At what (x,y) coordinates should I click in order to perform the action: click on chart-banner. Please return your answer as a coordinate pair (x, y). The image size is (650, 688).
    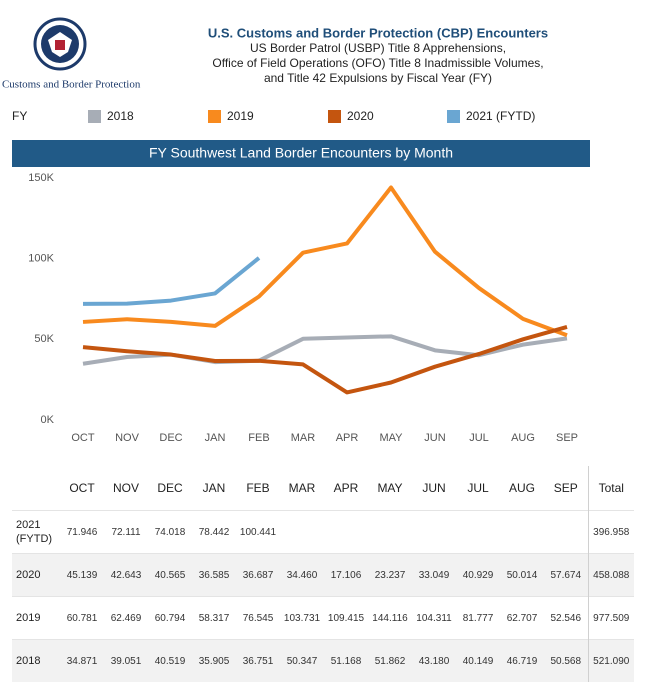
    Looking at the image, I should click on (301, 153).